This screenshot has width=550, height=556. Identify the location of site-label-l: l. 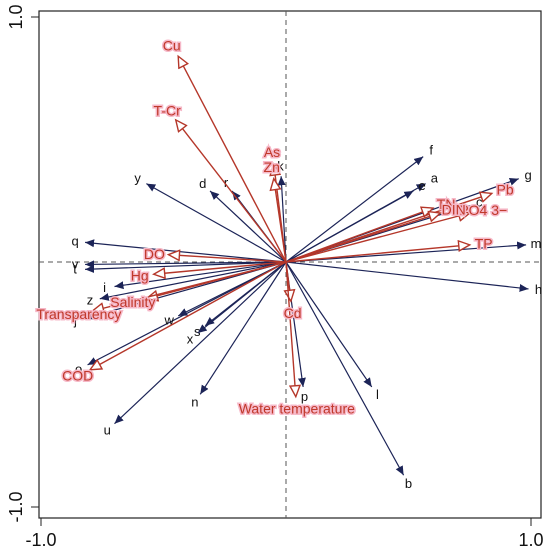
(377, 394).